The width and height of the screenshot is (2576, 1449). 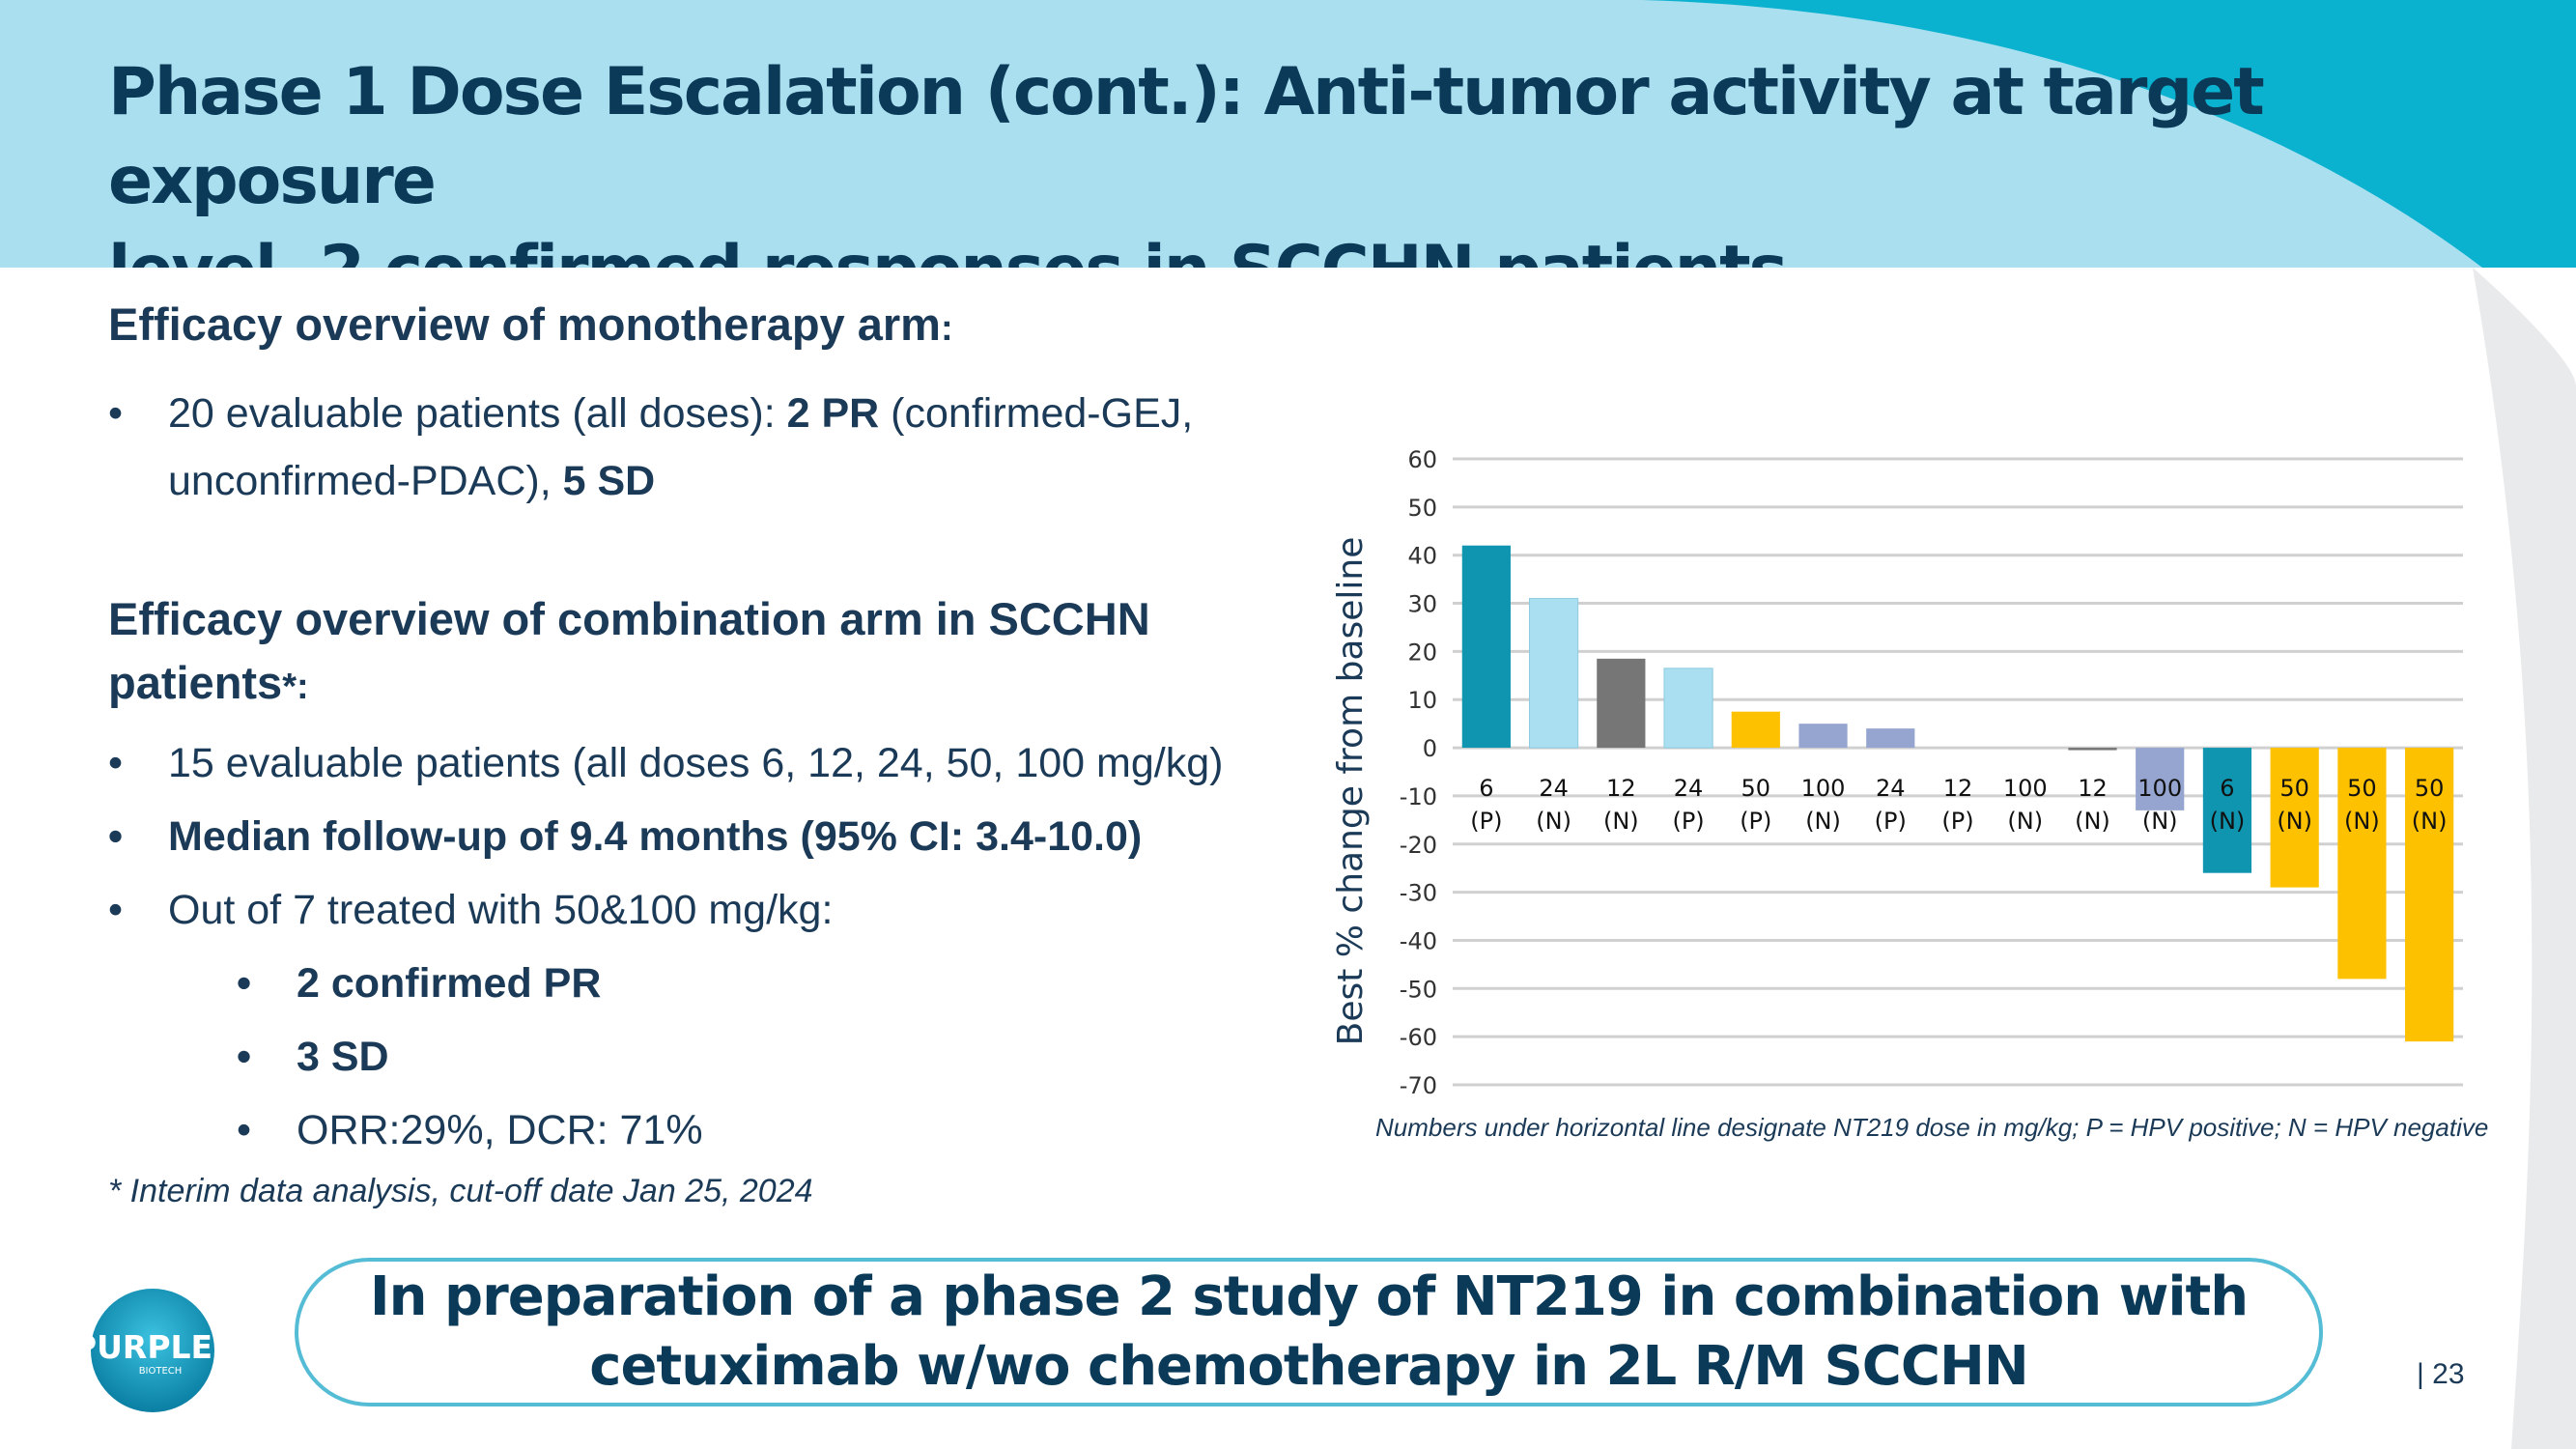 I want to click on combination-sub-bullets: 2 confirmed PR 3 SD ORR:29%, DCR: 71%, so click(x=720, y=1057).